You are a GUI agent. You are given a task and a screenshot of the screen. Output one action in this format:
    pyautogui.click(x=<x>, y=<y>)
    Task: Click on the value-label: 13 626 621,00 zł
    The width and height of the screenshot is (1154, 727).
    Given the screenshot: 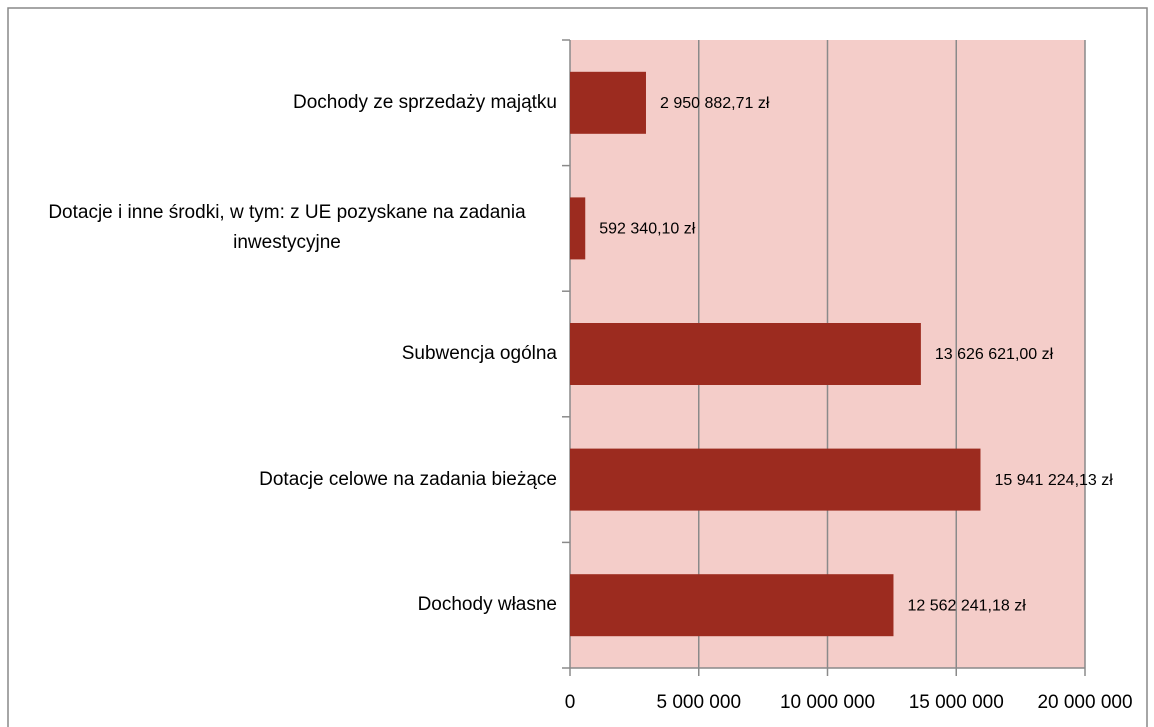 What is the action you would take?
    pyautogui.click(x=994, y=354)
    